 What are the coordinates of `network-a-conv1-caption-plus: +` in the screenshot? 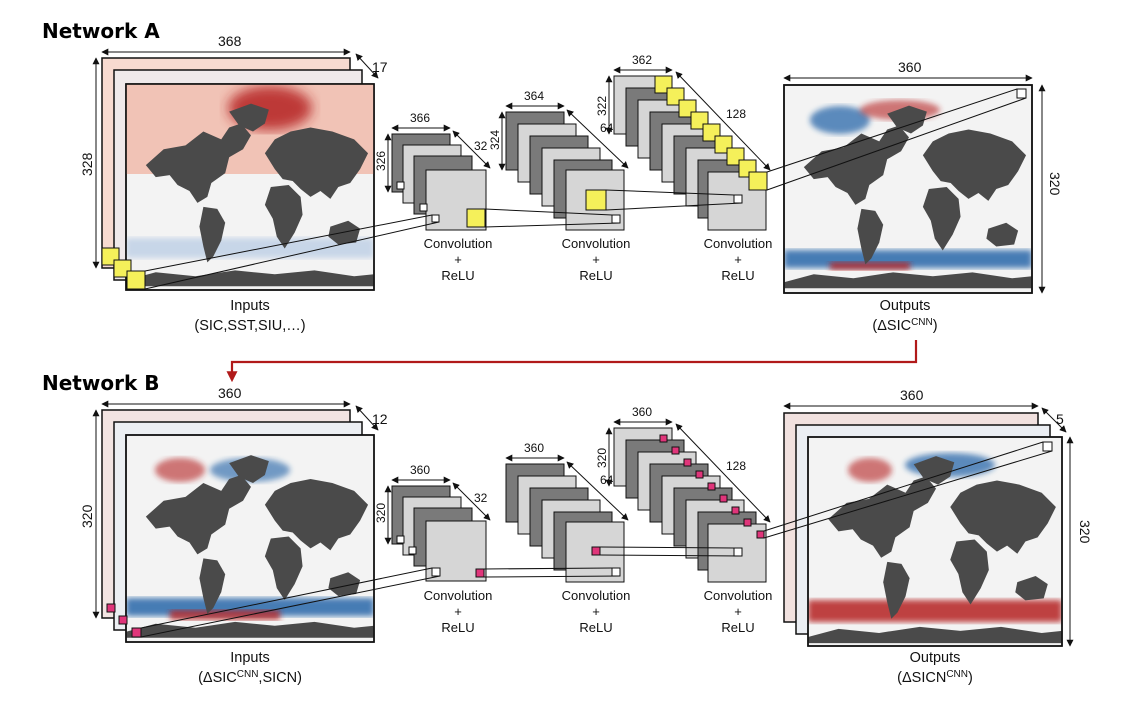 It's located at (458, 259).